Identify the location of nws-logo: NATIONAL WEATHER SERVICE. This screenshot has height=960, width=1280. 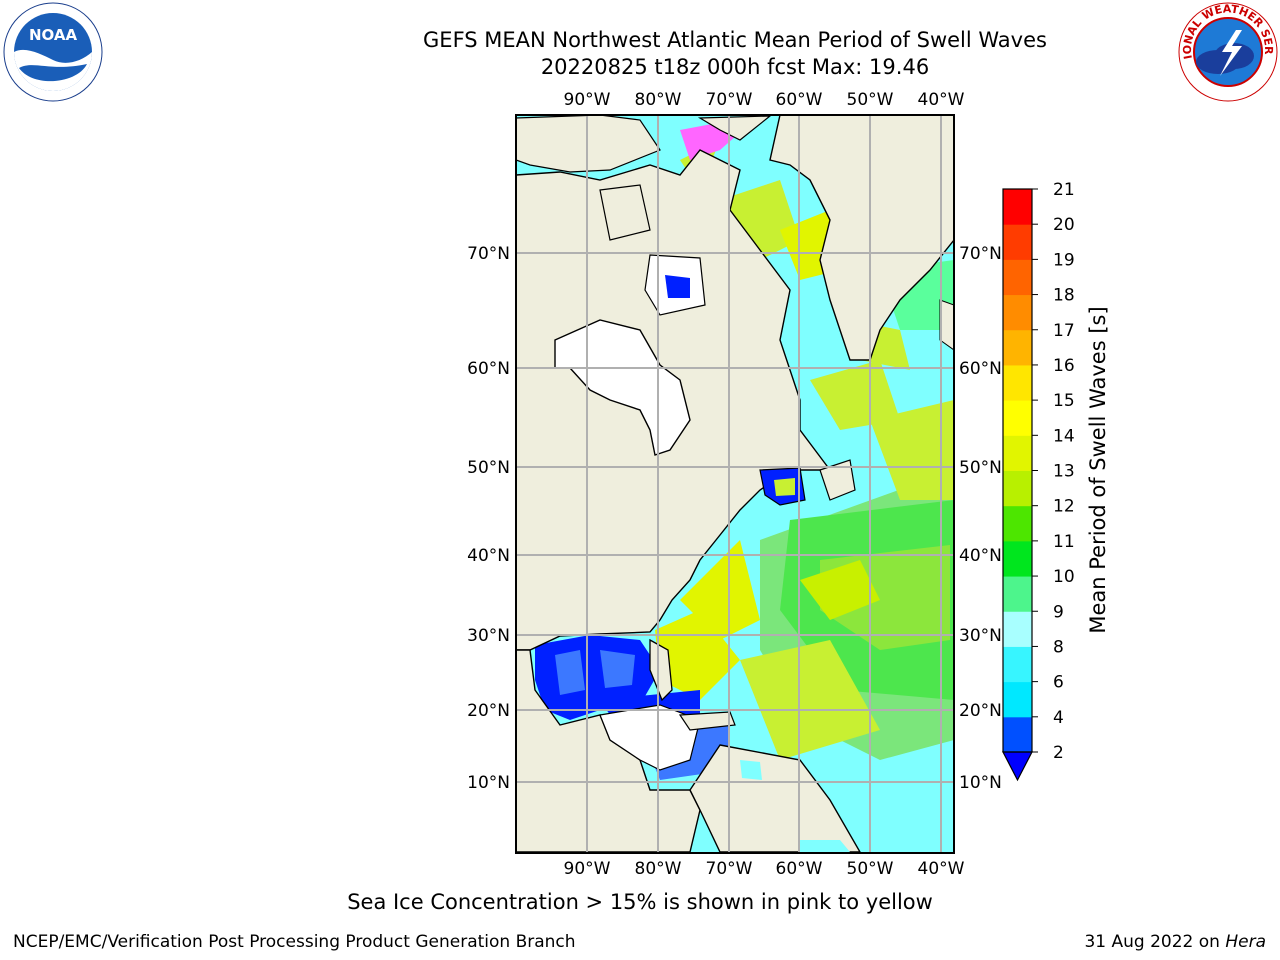
(1228, 52).